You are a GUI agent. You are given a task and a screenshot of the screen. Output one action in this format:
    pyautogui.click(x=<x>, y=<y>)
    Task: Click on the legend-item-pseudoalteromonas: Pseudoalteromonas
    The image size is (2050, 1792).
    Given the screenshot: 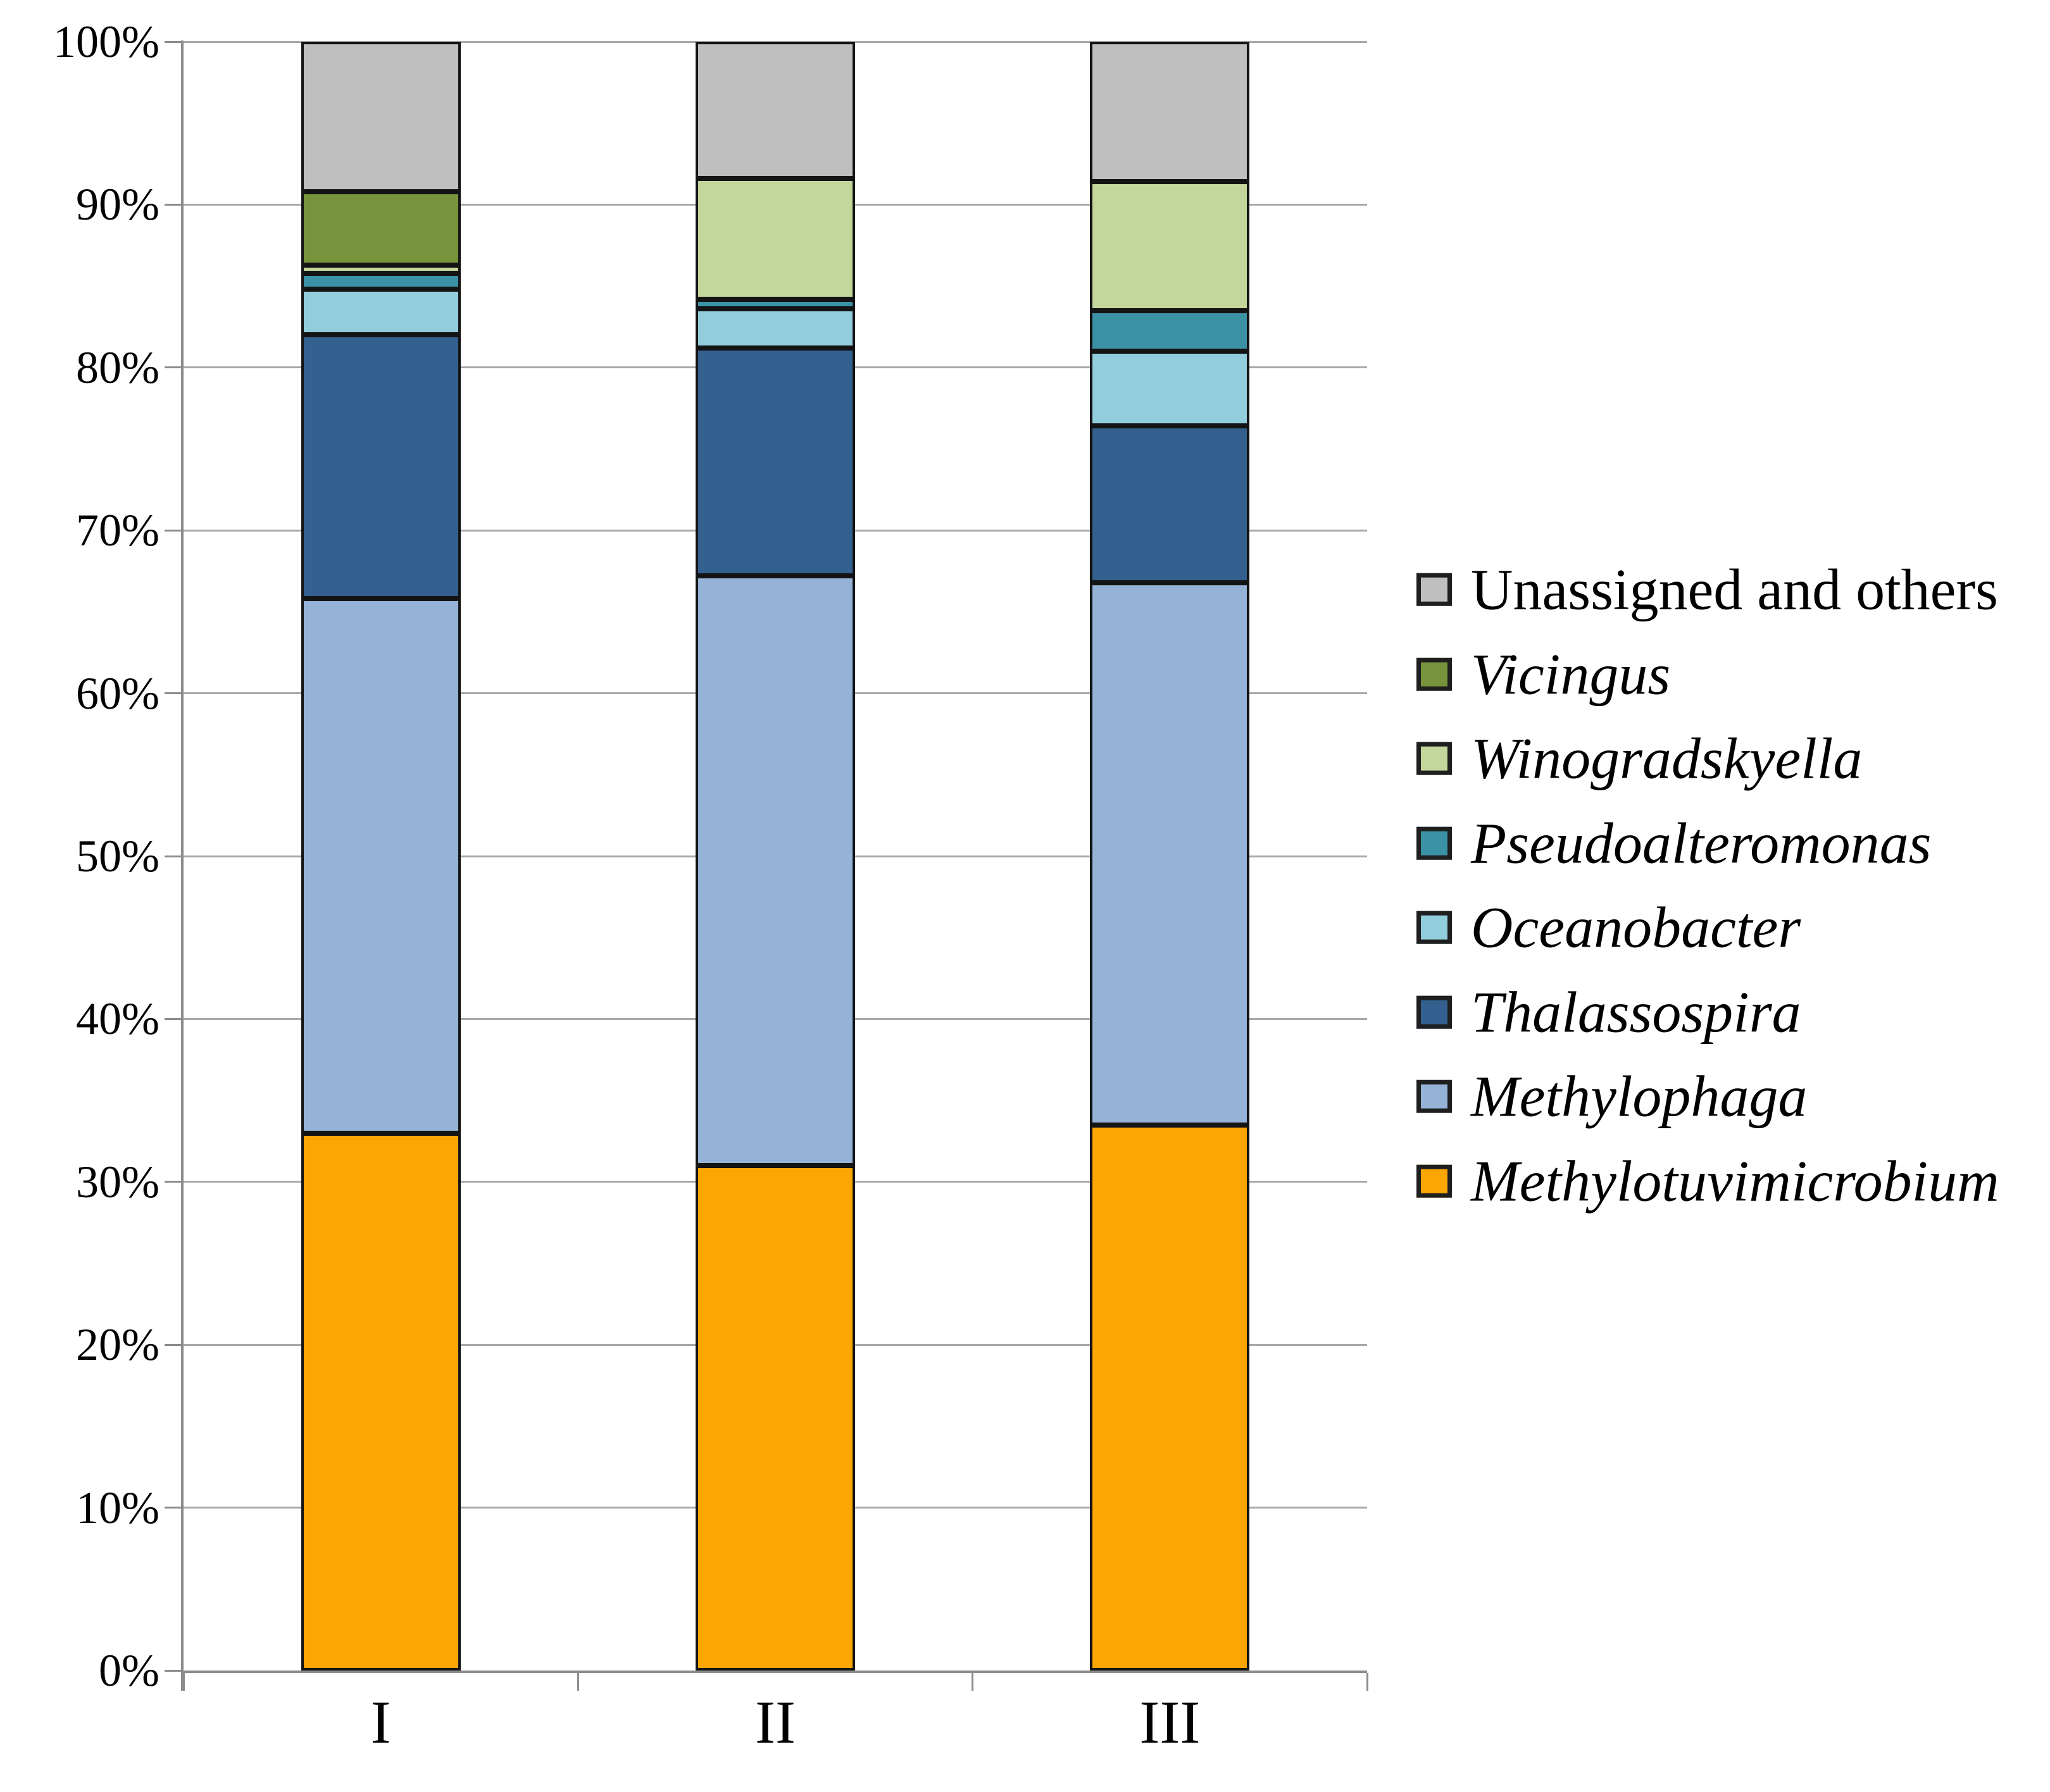 What is the action you would take?
    pyautogui.click(x=1674, y=843)
    